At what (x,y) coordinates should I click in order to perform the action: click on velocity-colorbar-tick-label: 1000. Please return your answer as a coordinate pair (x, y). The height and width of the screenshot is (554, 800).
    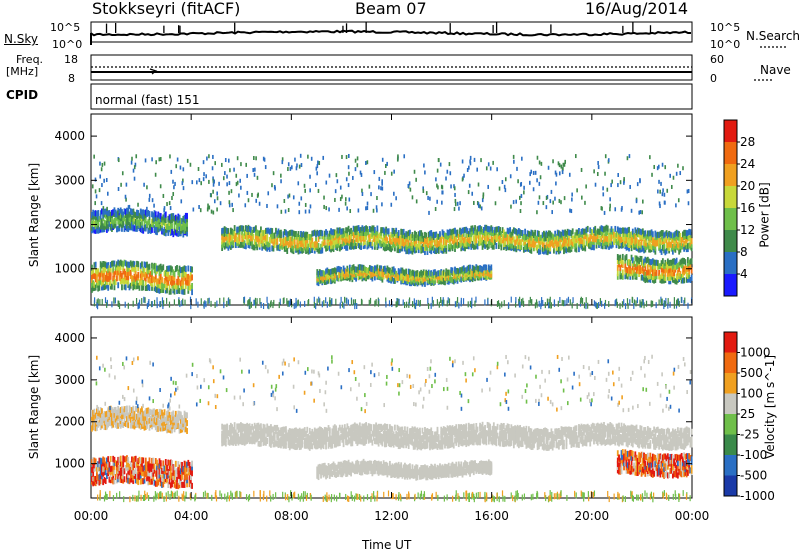
    Looking at the image, I should click on (755, 353).